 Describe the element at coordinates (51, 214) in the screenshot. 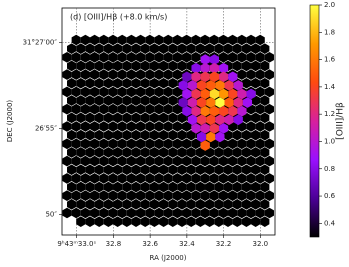

I see `y-tick-label: 50″` at that location.